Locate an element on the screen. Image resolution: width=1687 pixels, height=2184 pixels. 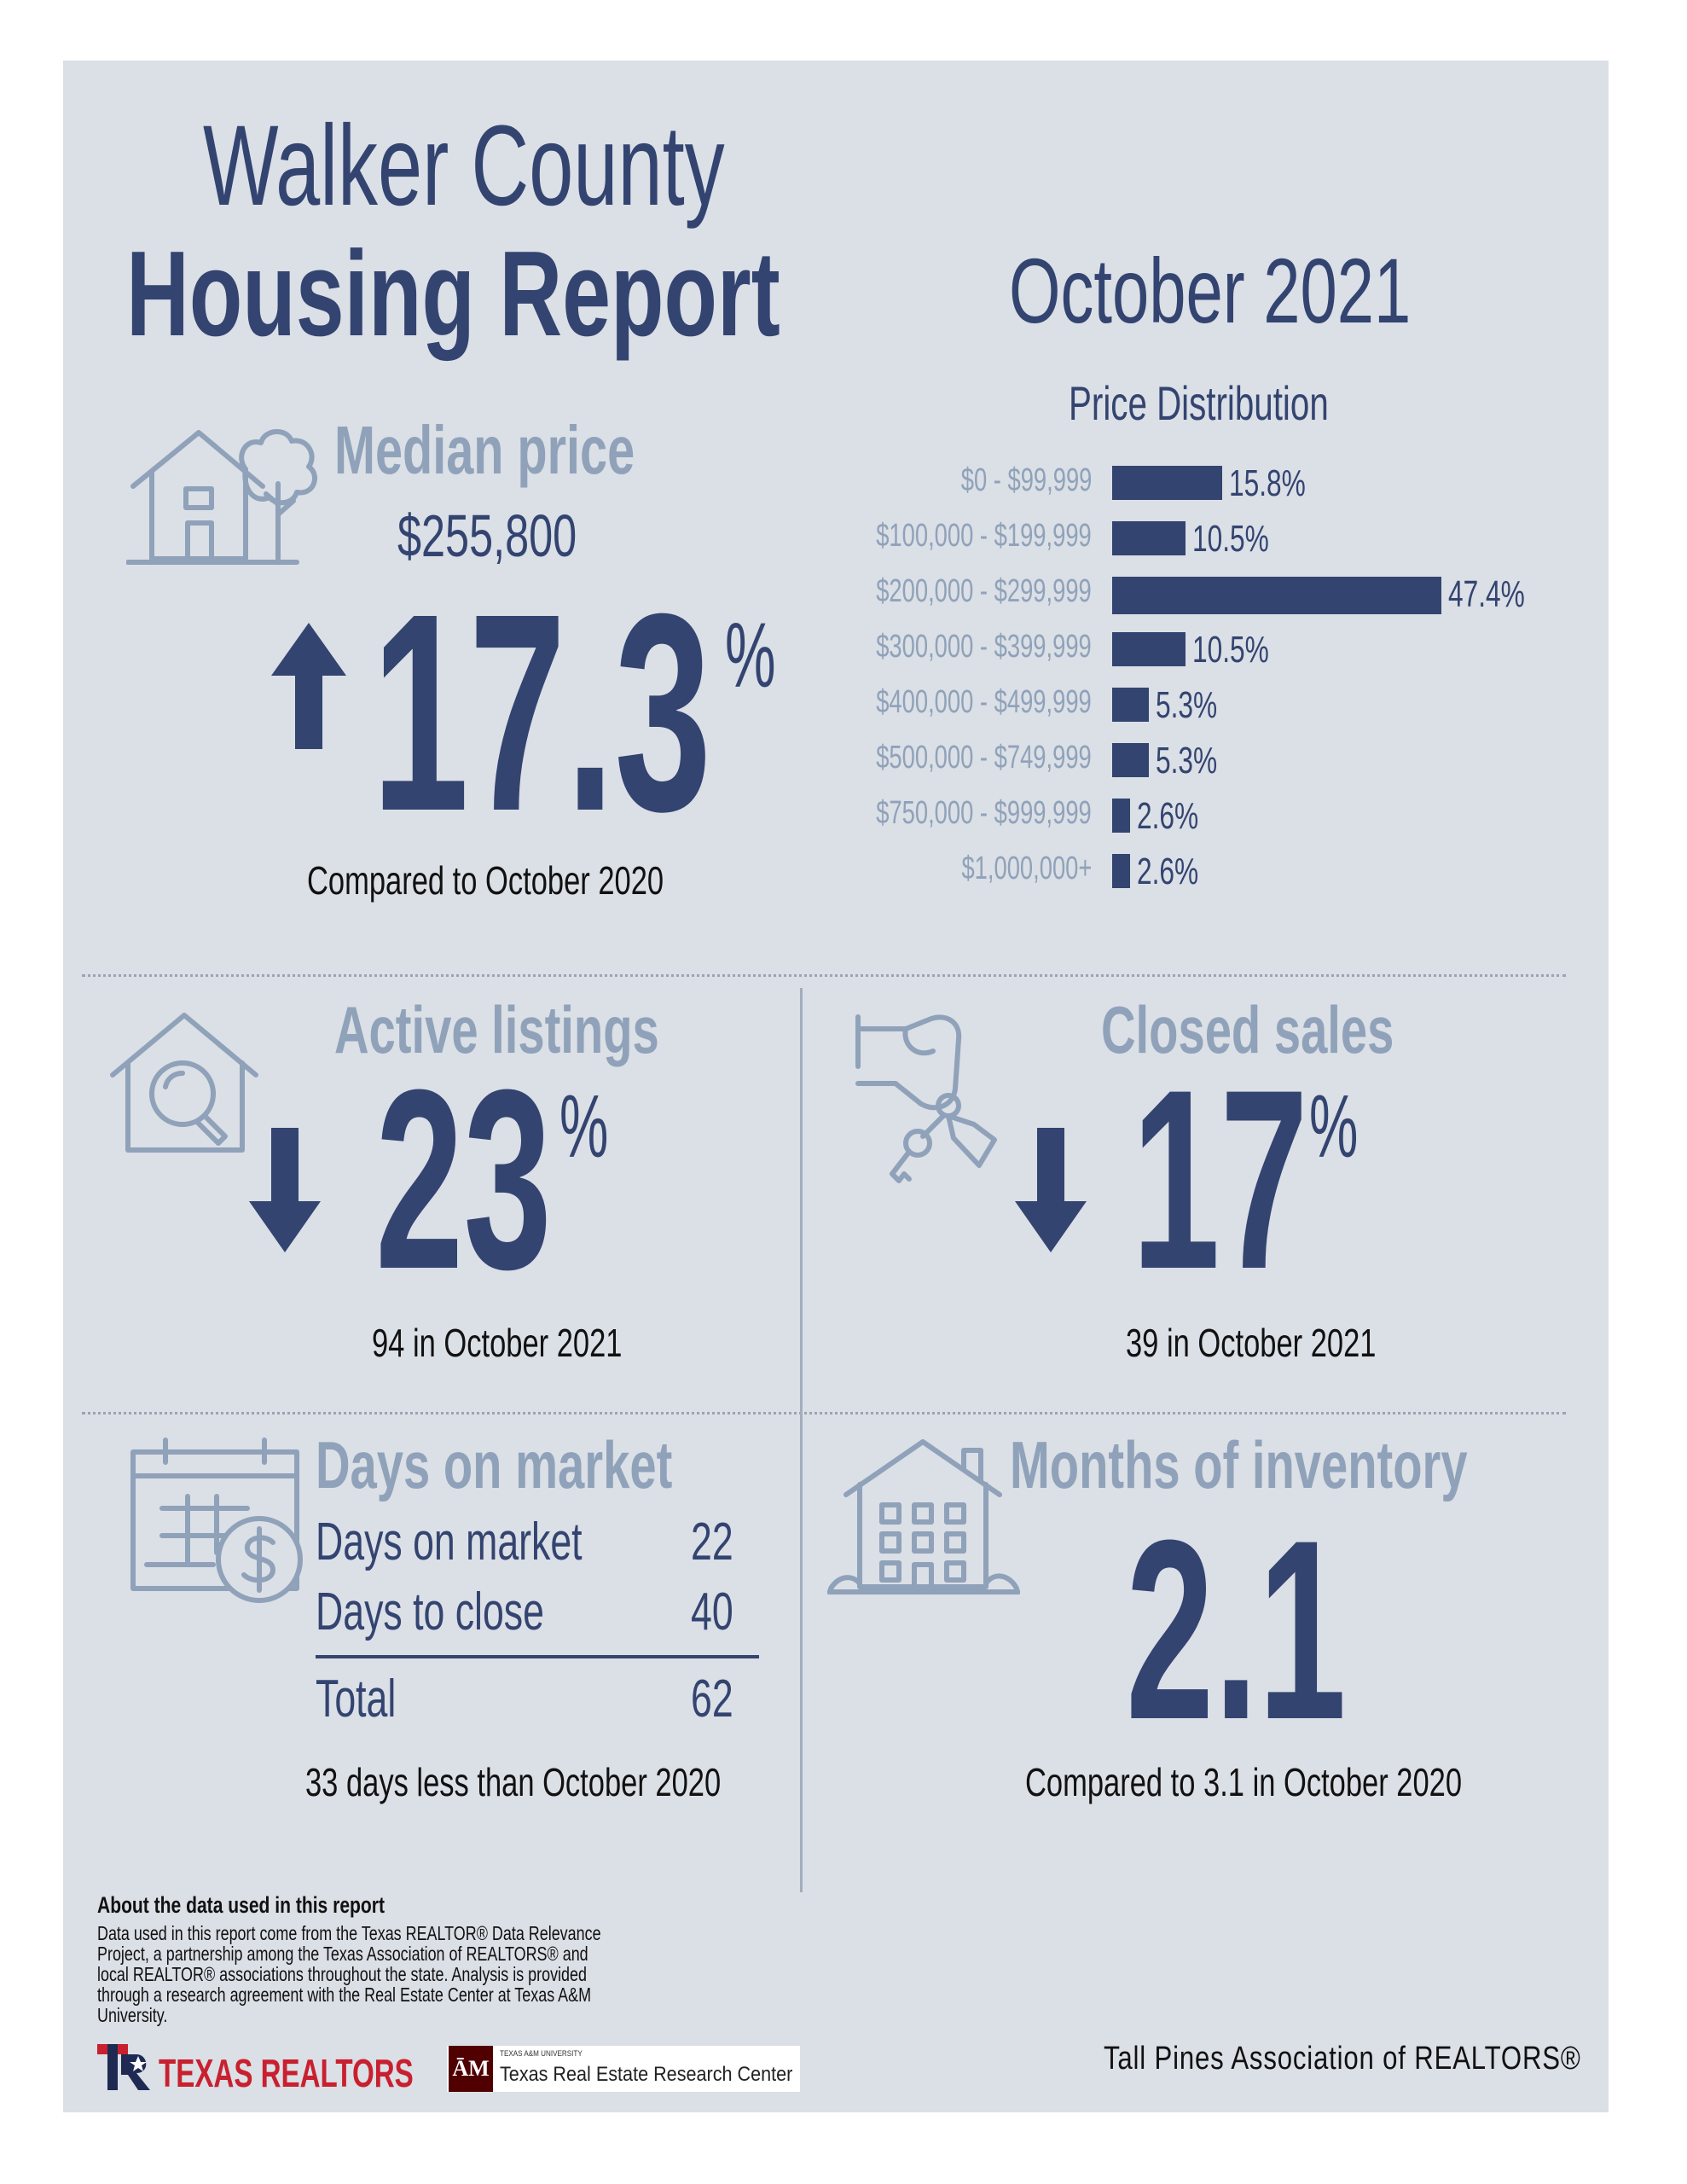
months-inventory-label: Months of inventory is located at coordinates (1239, 1465).